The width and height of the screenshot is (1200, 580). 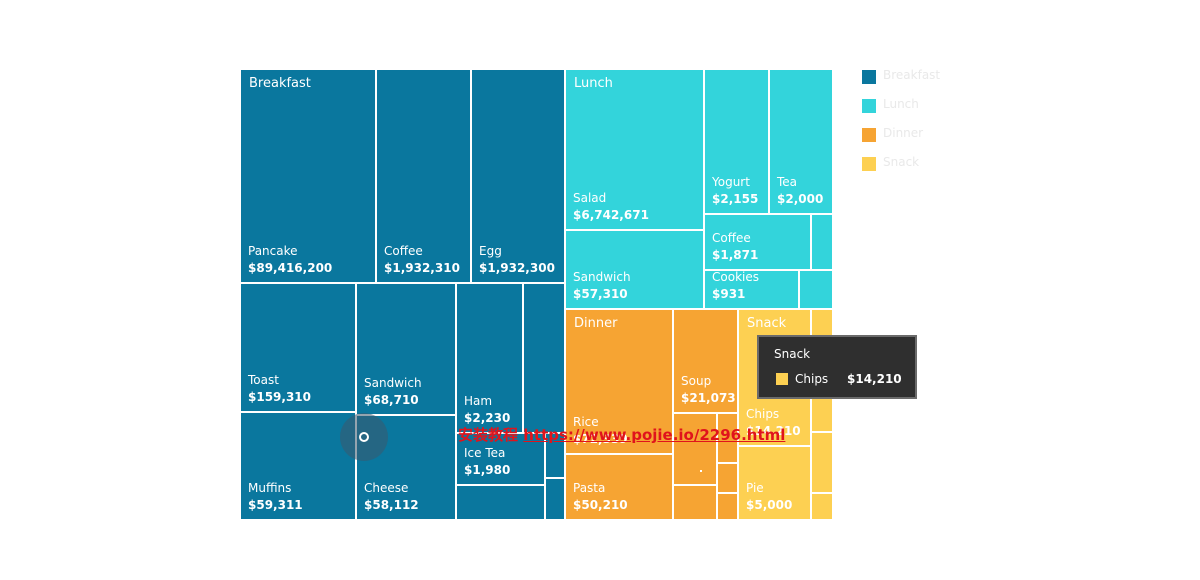 What do you see at coordinates (391, 400) in the screenshot?
I see `cell-value: $68,710` at bounding box center [391, 400].